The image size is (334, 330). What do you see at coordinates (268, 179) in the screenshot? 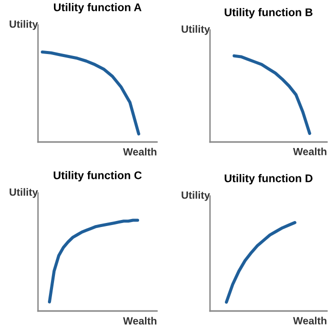
I see `chart-title: Utility function D` at bounding box center [268, 179].